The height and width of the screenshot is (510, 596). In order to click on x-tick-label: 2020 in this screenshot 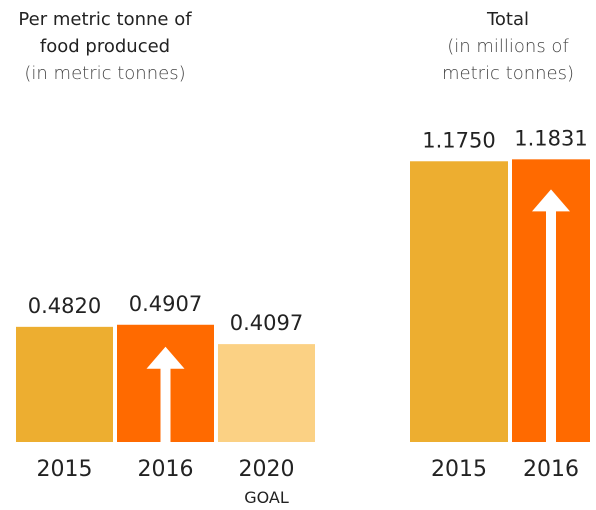, I will do `click(267, 469)`.